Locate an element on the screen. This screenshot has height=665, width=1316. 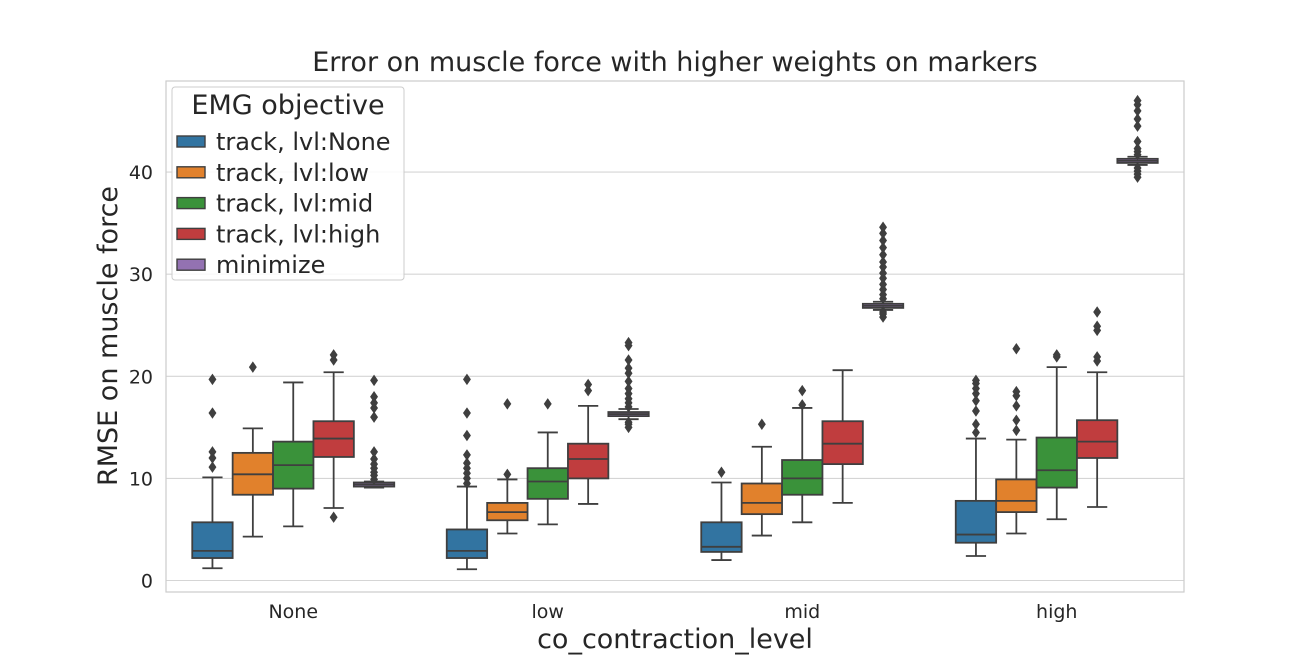
x-tick-label-high: high is located at coordinates (1056, 612).